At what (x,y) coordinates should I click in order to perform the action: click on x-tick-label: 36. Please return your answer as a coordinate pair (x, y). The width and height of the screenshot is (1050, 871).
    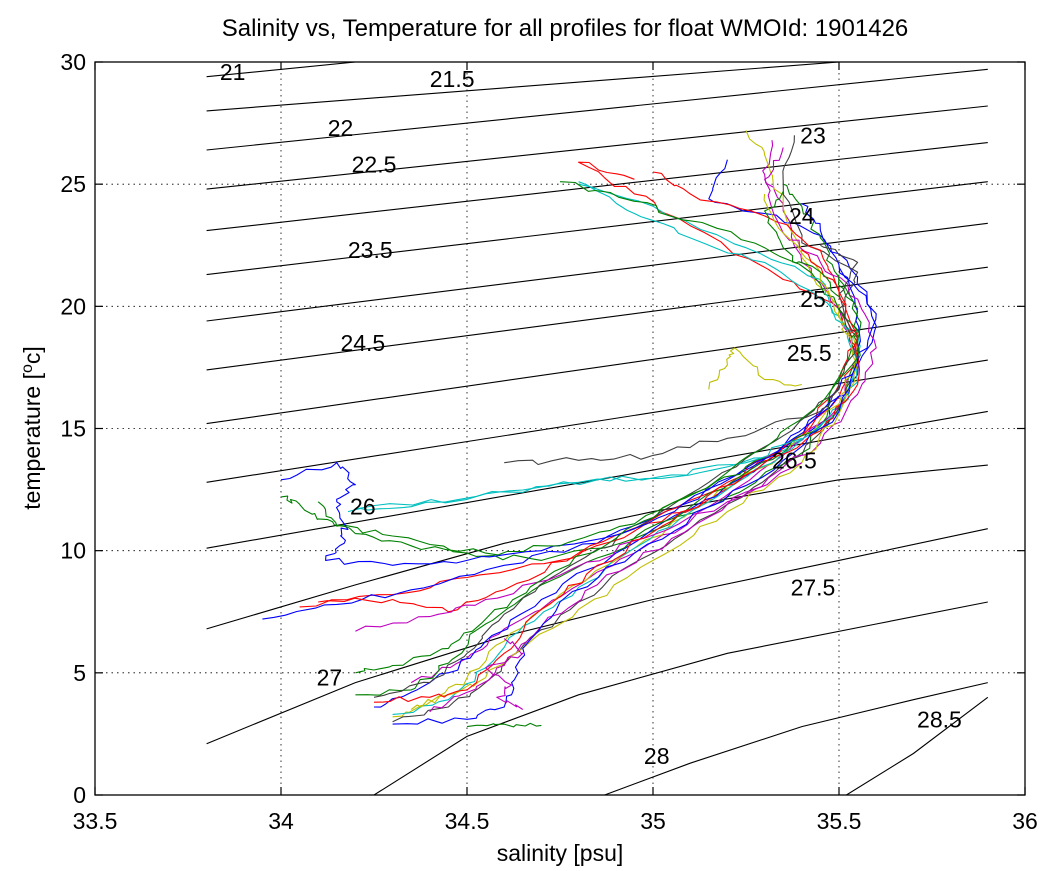
    Looking at the image, I should click on (1025, 821).